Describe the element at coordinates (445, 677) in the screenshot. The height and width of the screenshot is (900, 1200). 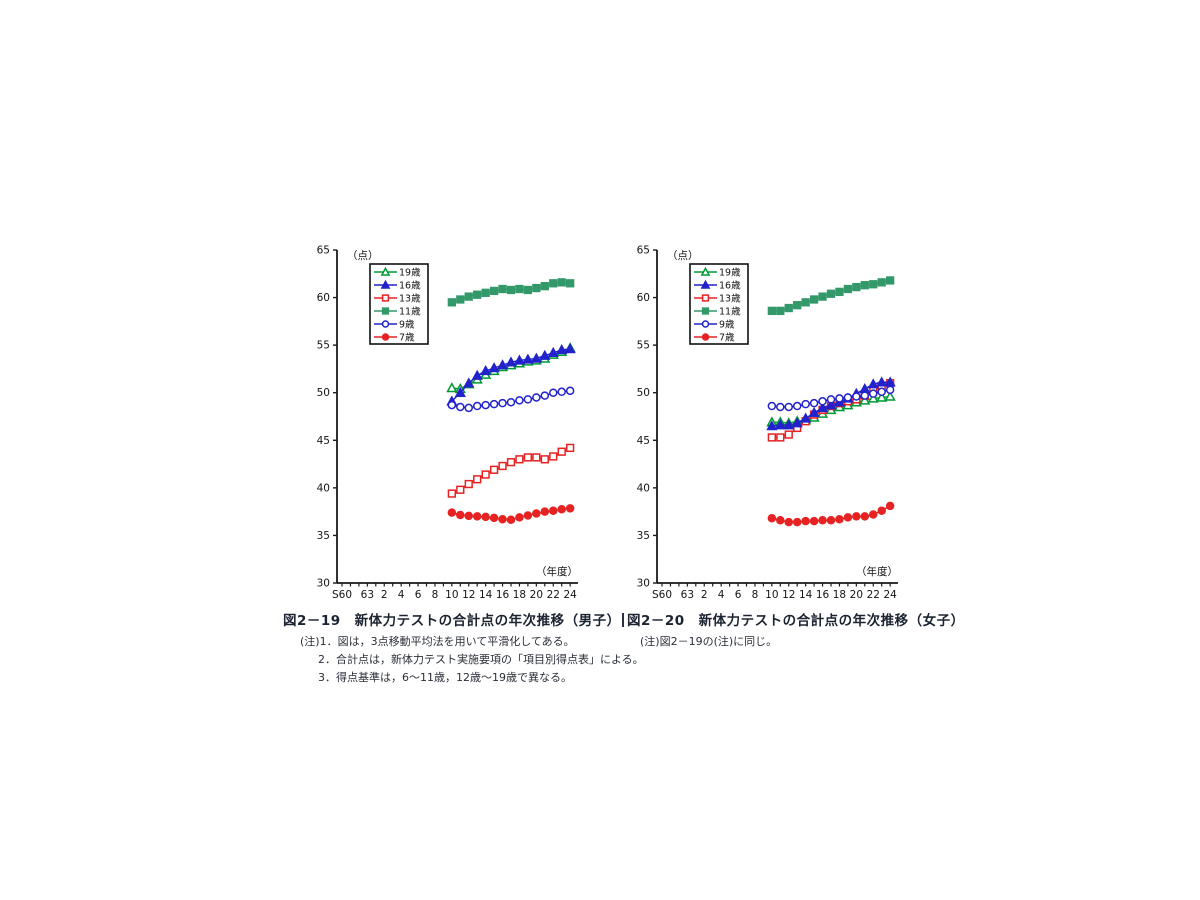
I see `figure-note-line: 3．得点基準は，6～11歳，12歳～19歳で異なる。` at that location.